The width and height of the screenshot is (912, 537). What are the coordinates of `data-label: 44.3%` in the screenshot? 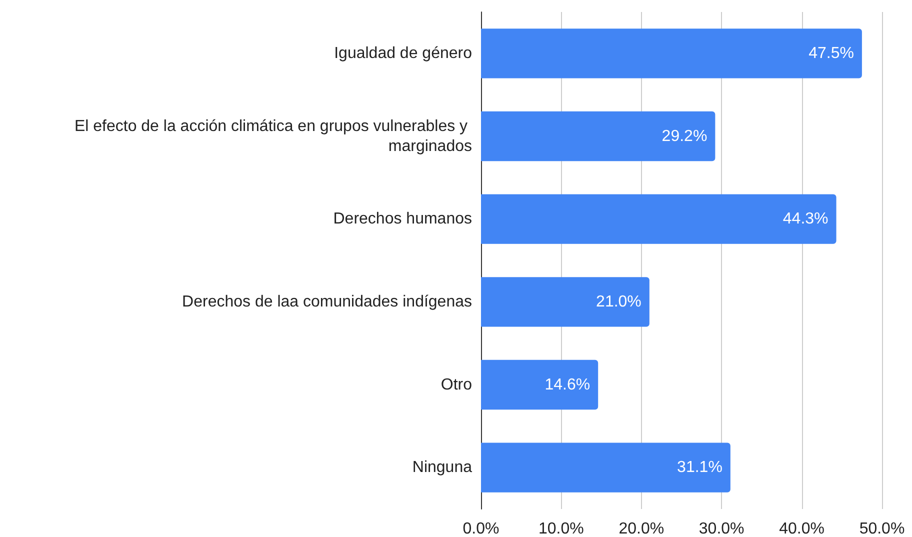 It's located at (805, 219).